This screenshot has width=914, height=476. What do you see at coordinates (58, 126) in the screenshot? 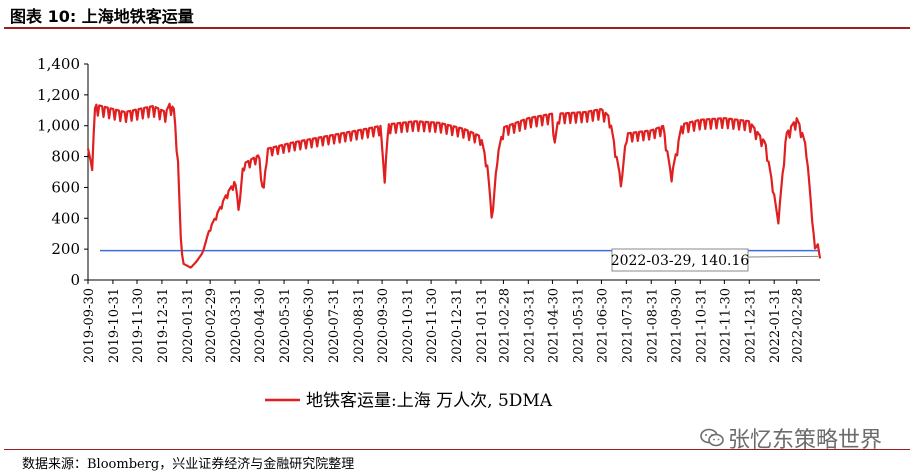
I see `y-tick-label: 1,000` at bounding box center [58, 126].